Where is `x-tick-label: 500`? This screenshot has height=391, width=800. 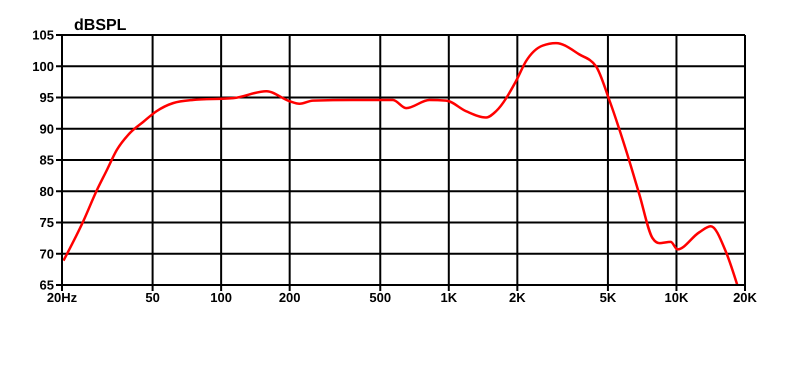 x-tick-label: 500 is located at coordinates (380, 298).